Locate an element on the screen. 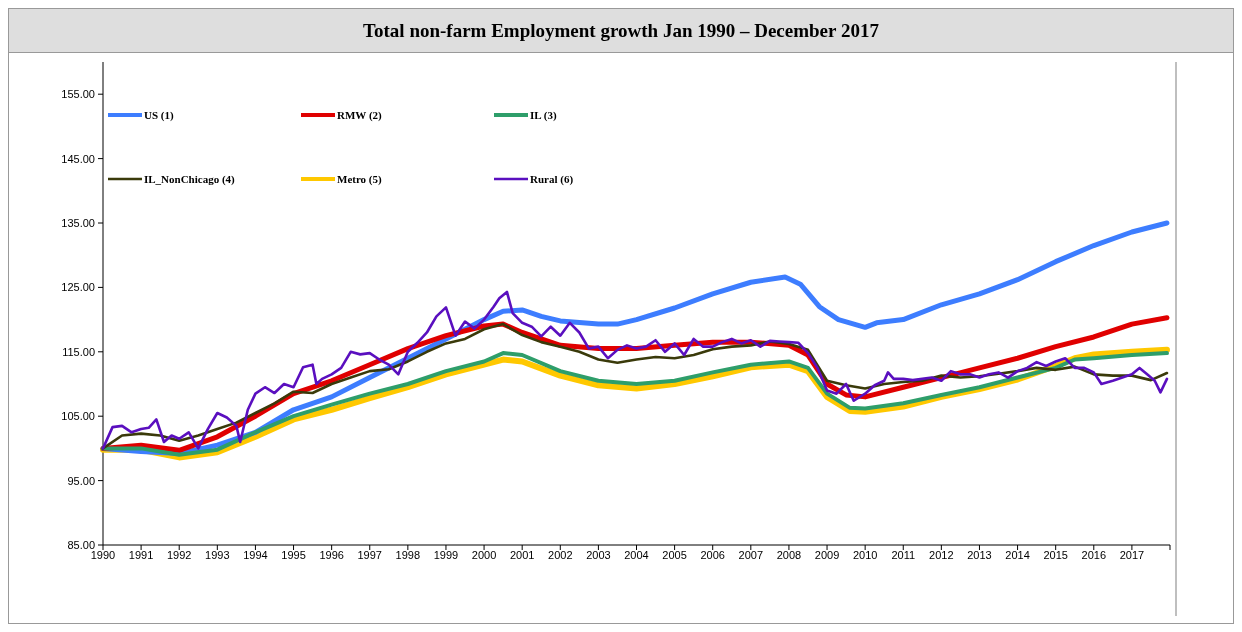 The image size is (1242, 632). y-tick-label: 135.00 is located at coordinates (78, 223).